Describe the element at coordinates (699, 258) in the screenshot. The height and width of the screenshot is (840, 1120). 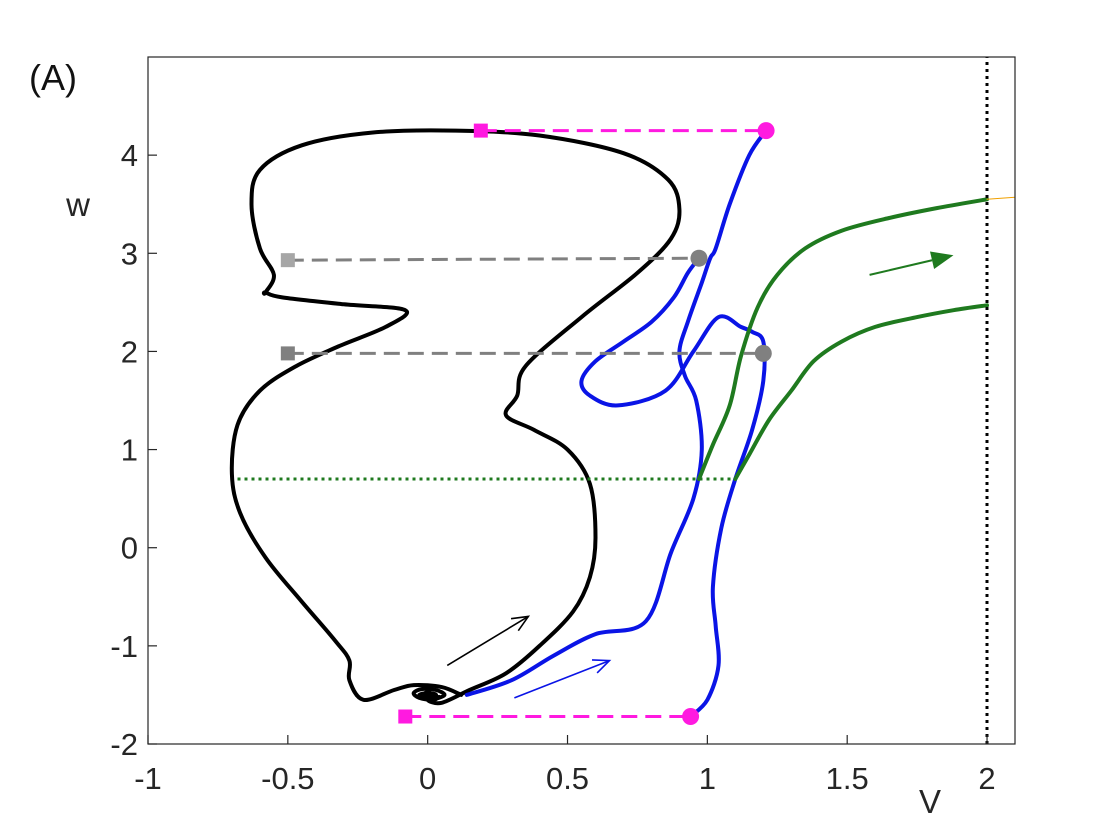
I see `marker-grey-circle-upper` at that location.